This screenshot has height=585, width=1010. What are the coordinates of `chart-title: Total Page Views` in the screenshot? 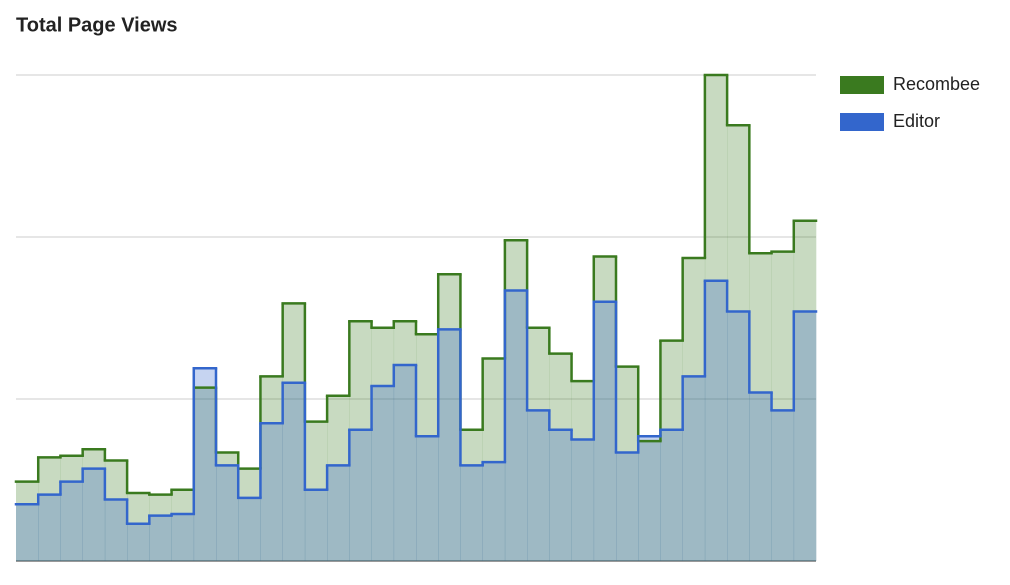 It's located at (97, 25).